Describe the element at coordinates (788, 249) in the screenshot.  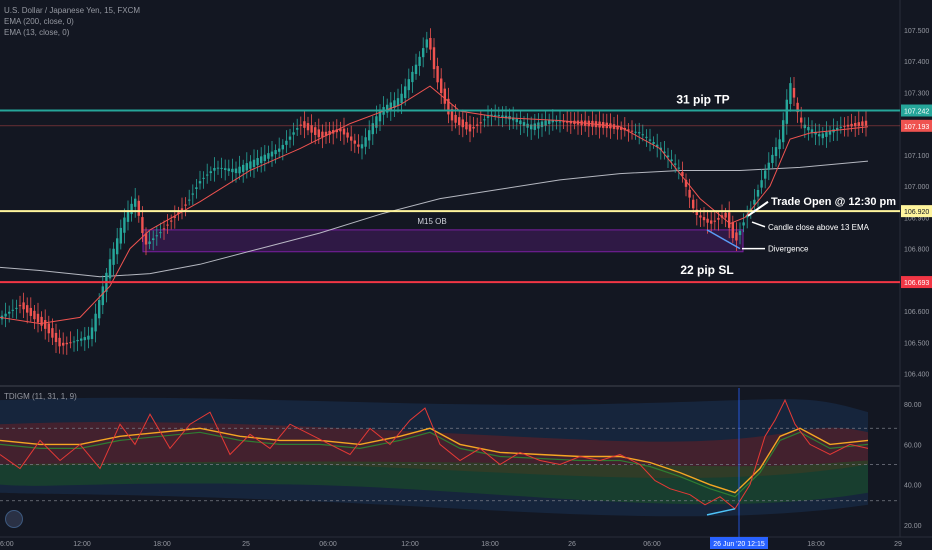
I see `divergence-label: Divergence` at that location.